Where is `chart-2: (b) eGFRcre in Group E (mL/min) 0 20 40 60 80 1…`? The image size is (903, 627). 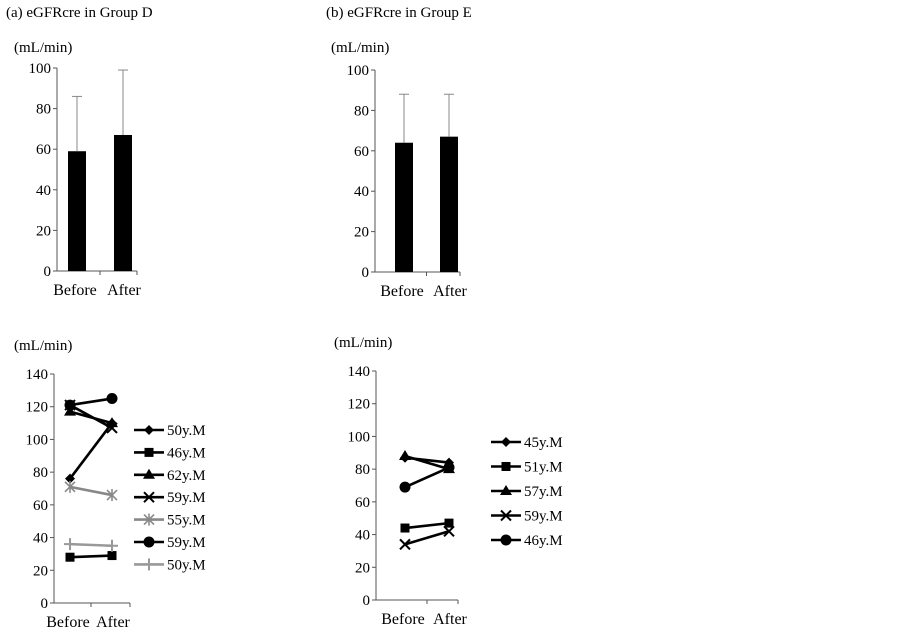 chart-2: (b) eGFRcre in Group E (mL/min) 0 20 40 60 80 1… is located at coordinates (399, 152).